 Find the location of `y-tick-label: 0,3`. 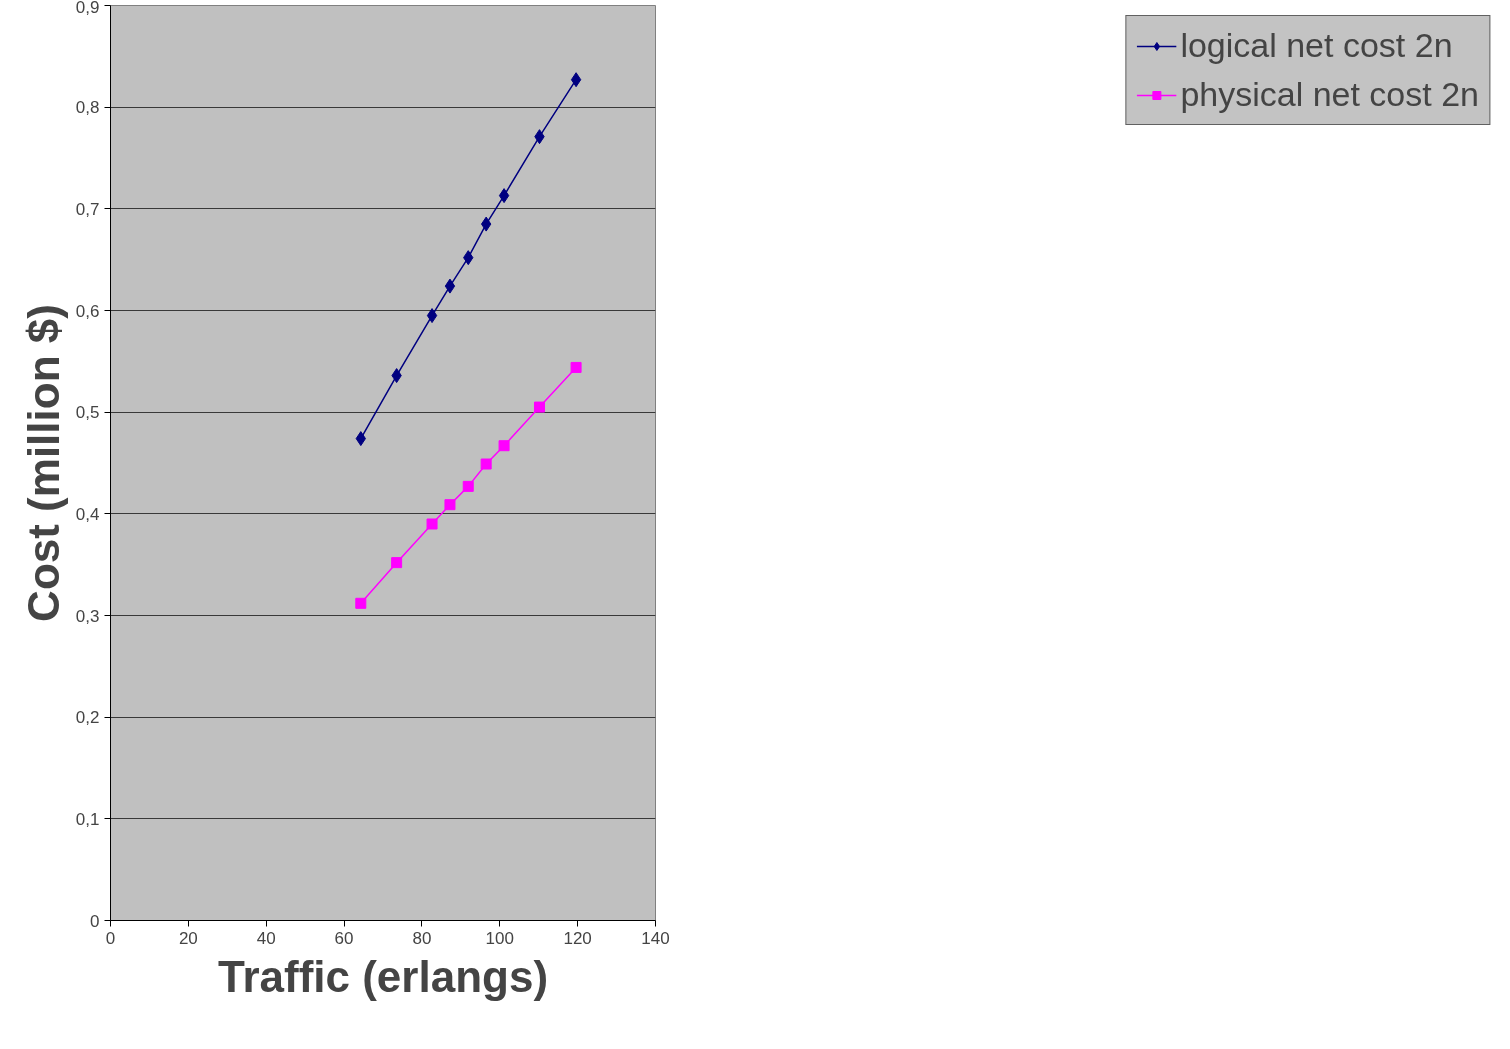

y-tick-label: 0,3 is located at coordinates (87, 616).